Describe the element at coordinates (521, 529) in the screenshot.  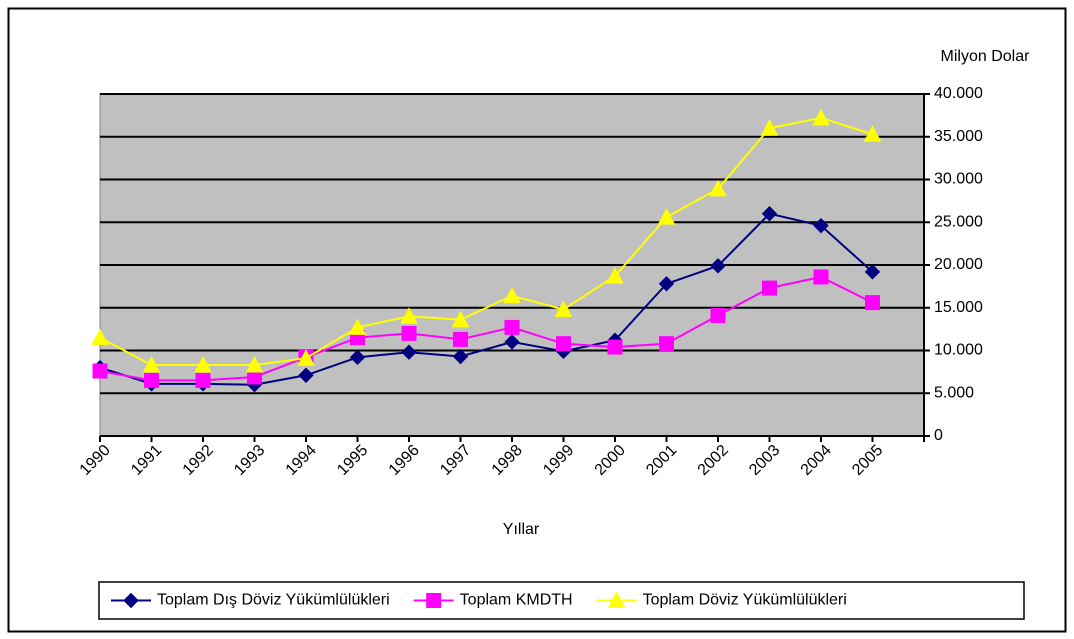
I see `x-axis-label: Yıllar` at that location.